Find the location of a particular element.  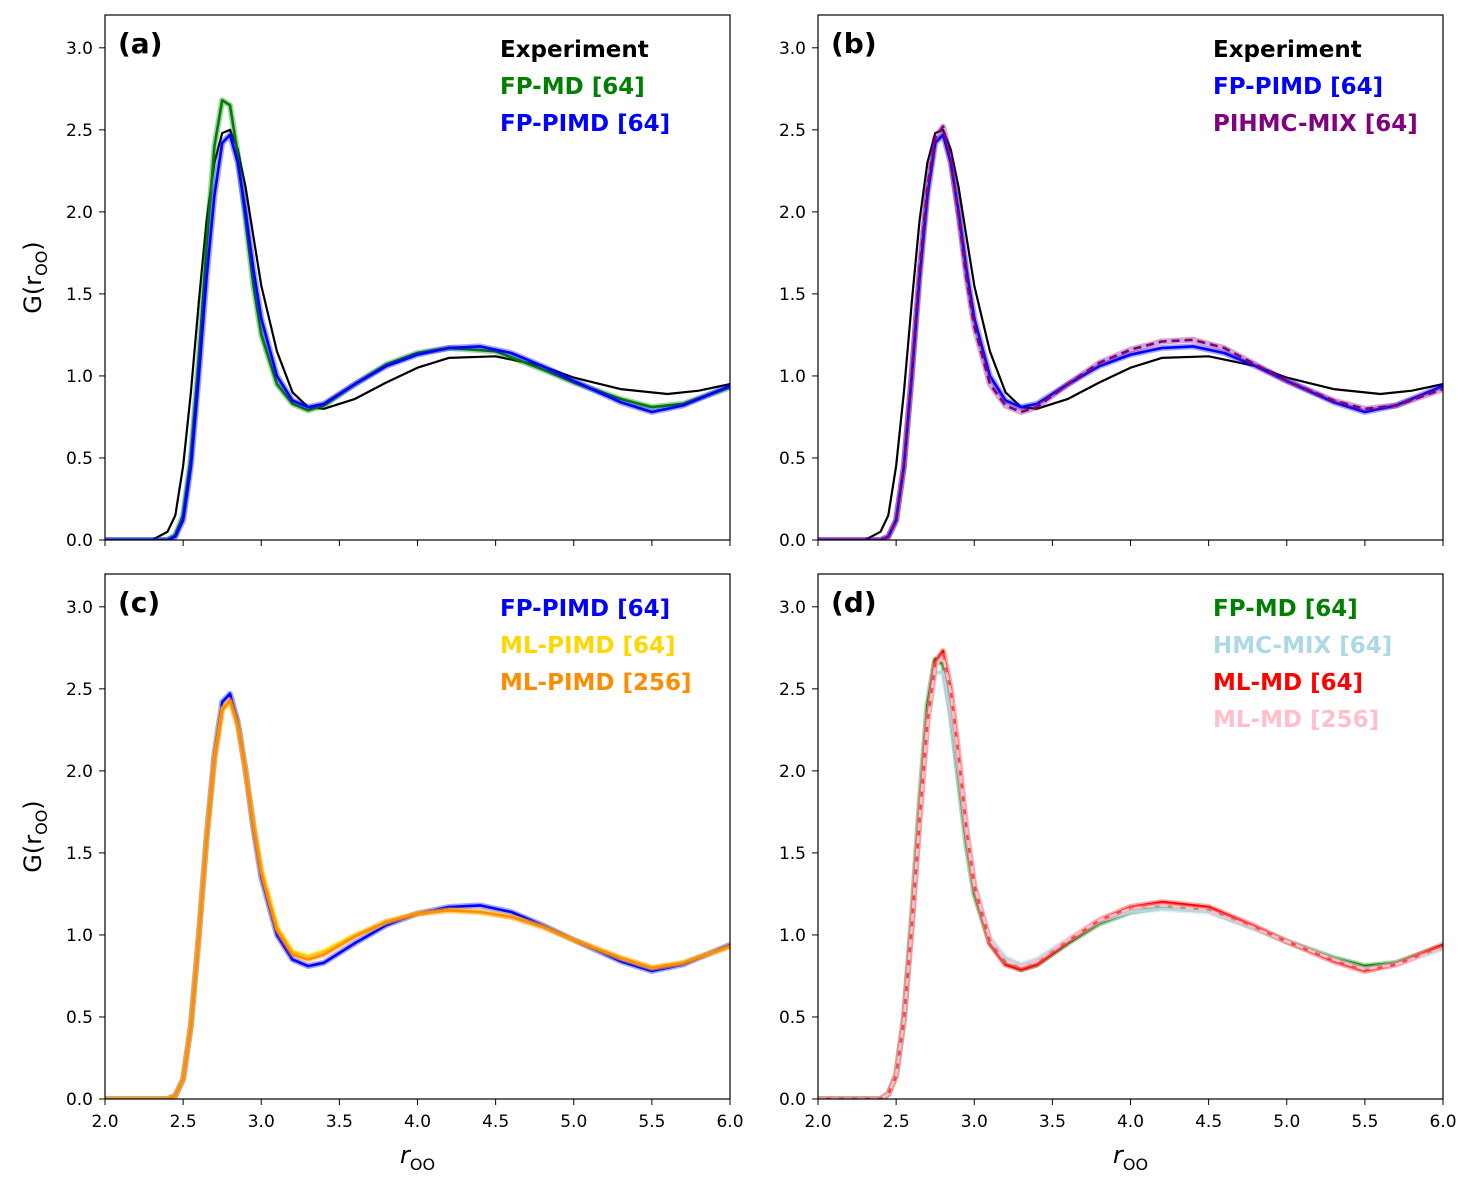

series-line-pihmc-mix-64- is located at coordinates (1130, 332).